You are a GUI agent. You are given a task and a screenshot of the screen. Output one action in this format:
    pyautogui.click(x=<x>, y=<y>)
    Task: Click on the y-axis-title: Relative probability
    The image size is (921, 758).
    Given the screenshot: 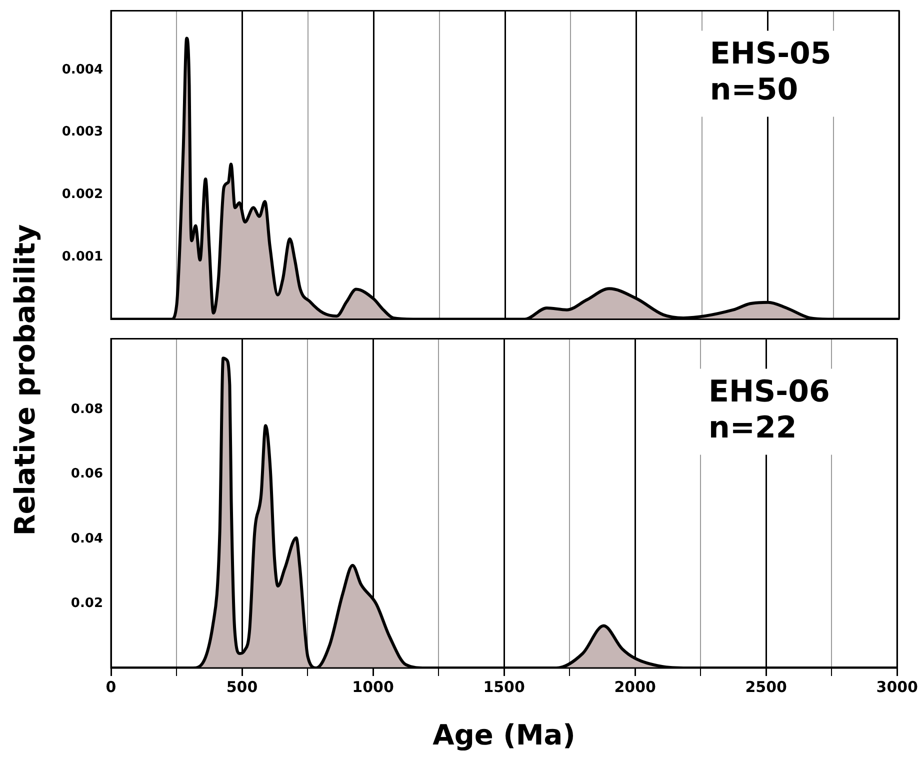 What is the action you would take?
    pyautogui.click(x=25, y=380)
    